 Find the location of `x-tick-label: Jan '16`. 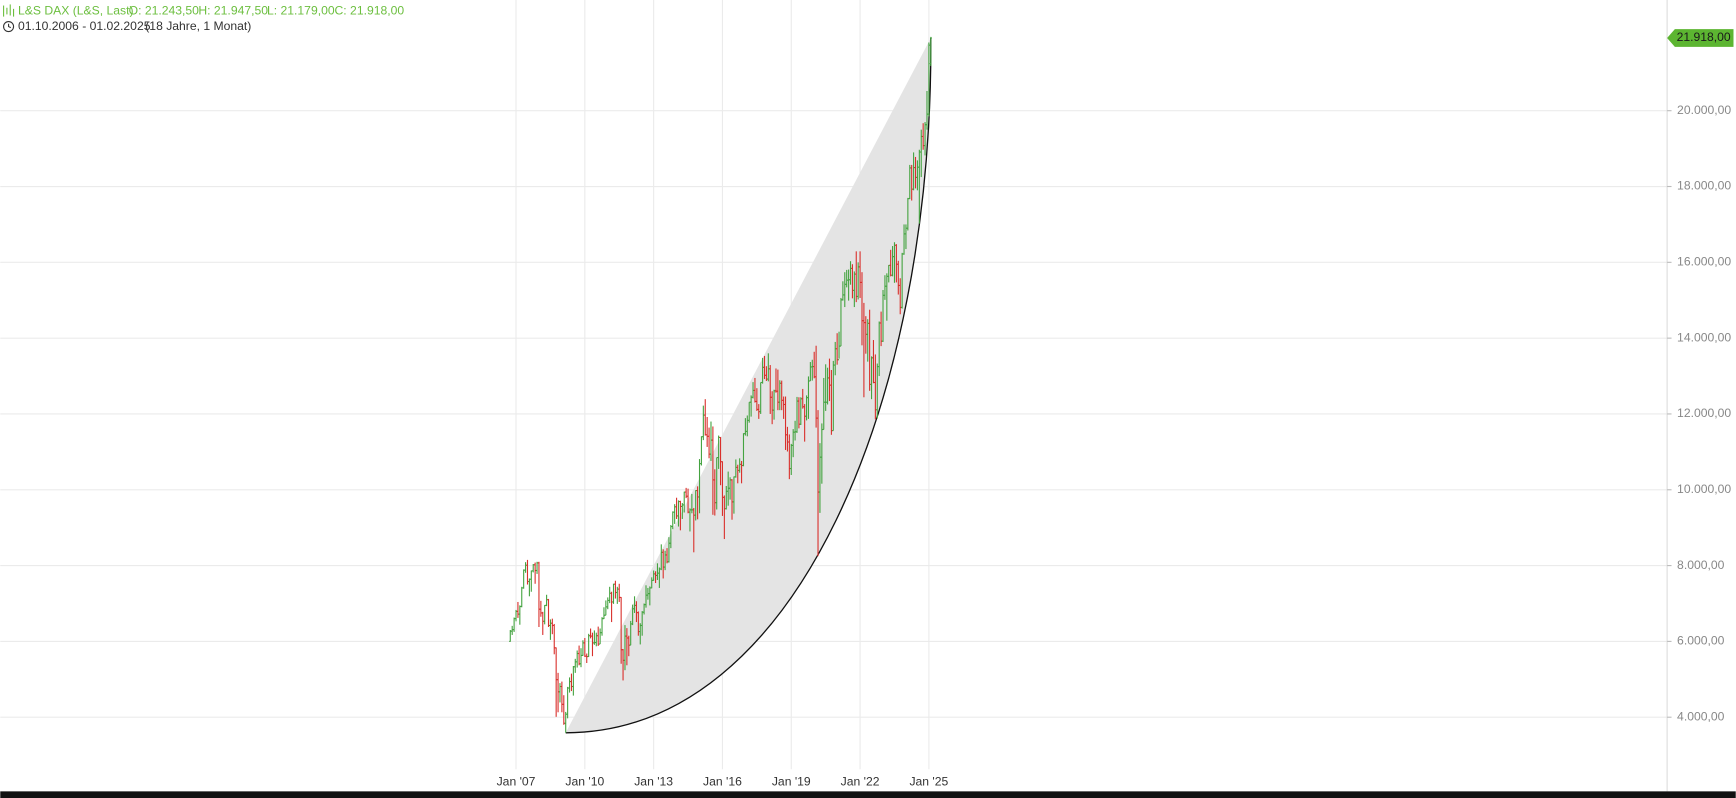

x-tick-label: Jan '16 is located at coordinates (722, 782).